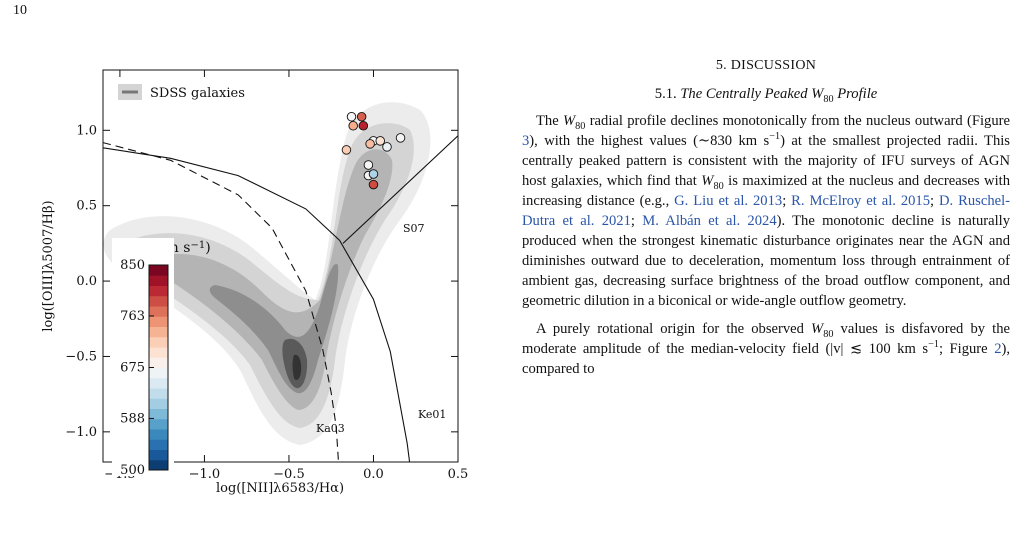 The width and height of the screenshot is (1034, 543). I want to click on text-run: ), compared to, so click(766, 359).